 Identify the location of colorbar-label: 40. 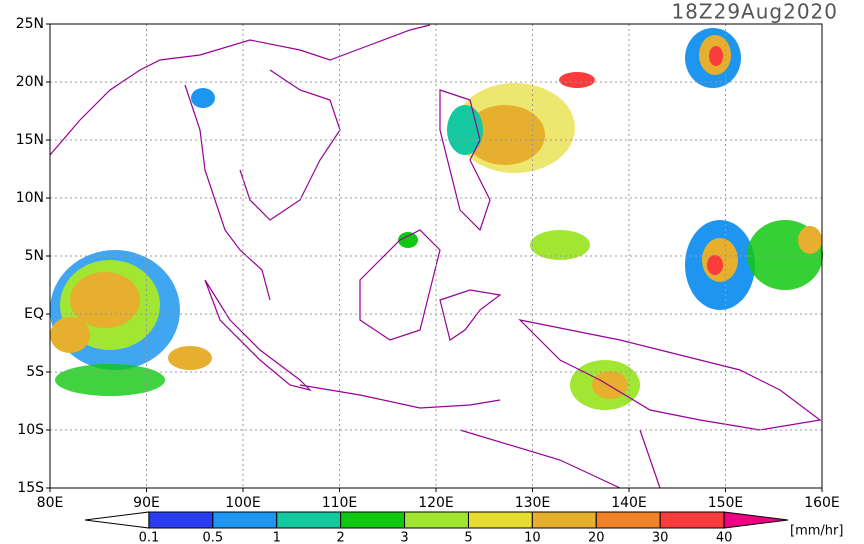
(724, 537).